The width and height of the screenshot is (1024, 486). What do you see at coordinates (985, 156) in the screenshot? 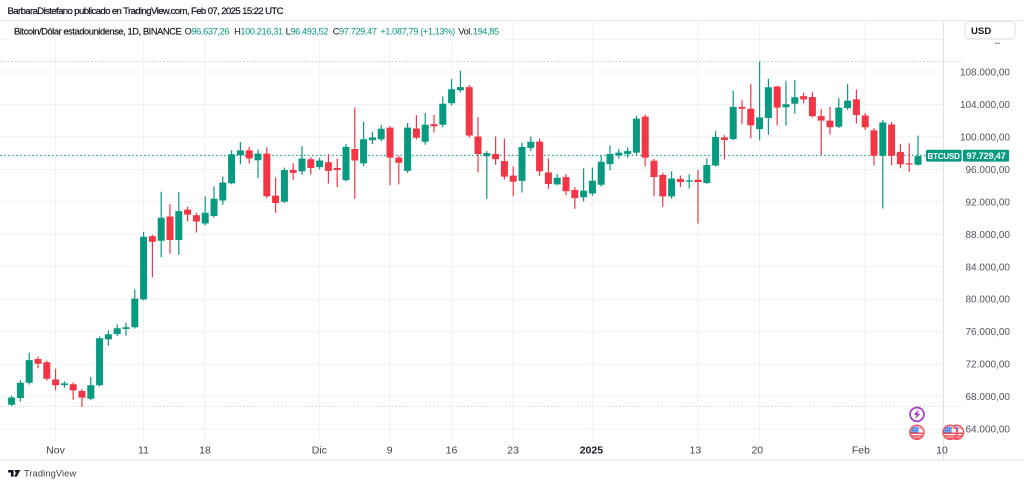
I see `svg-text: 97.729,47` at bounding box center [985, 156].